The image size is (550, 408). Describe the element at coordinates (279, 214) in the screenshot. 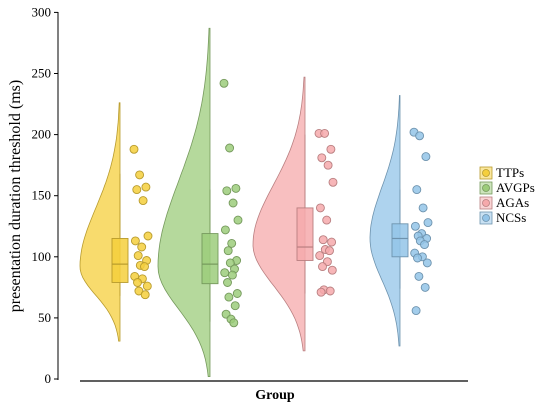

I see `violin-agas` at that location.